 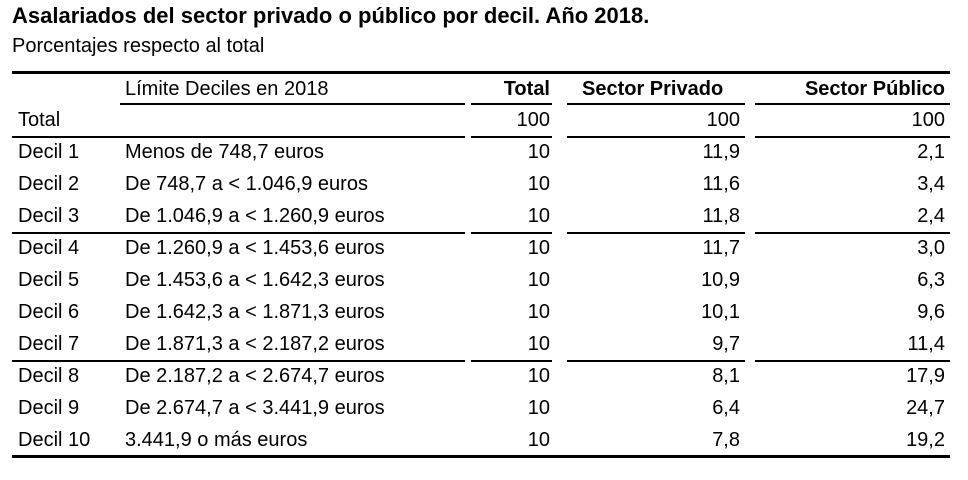 What do you see at coordinates (54, 440) in the screenshot?
I see `cell: Decil 10` at bounding box center [54, 440].